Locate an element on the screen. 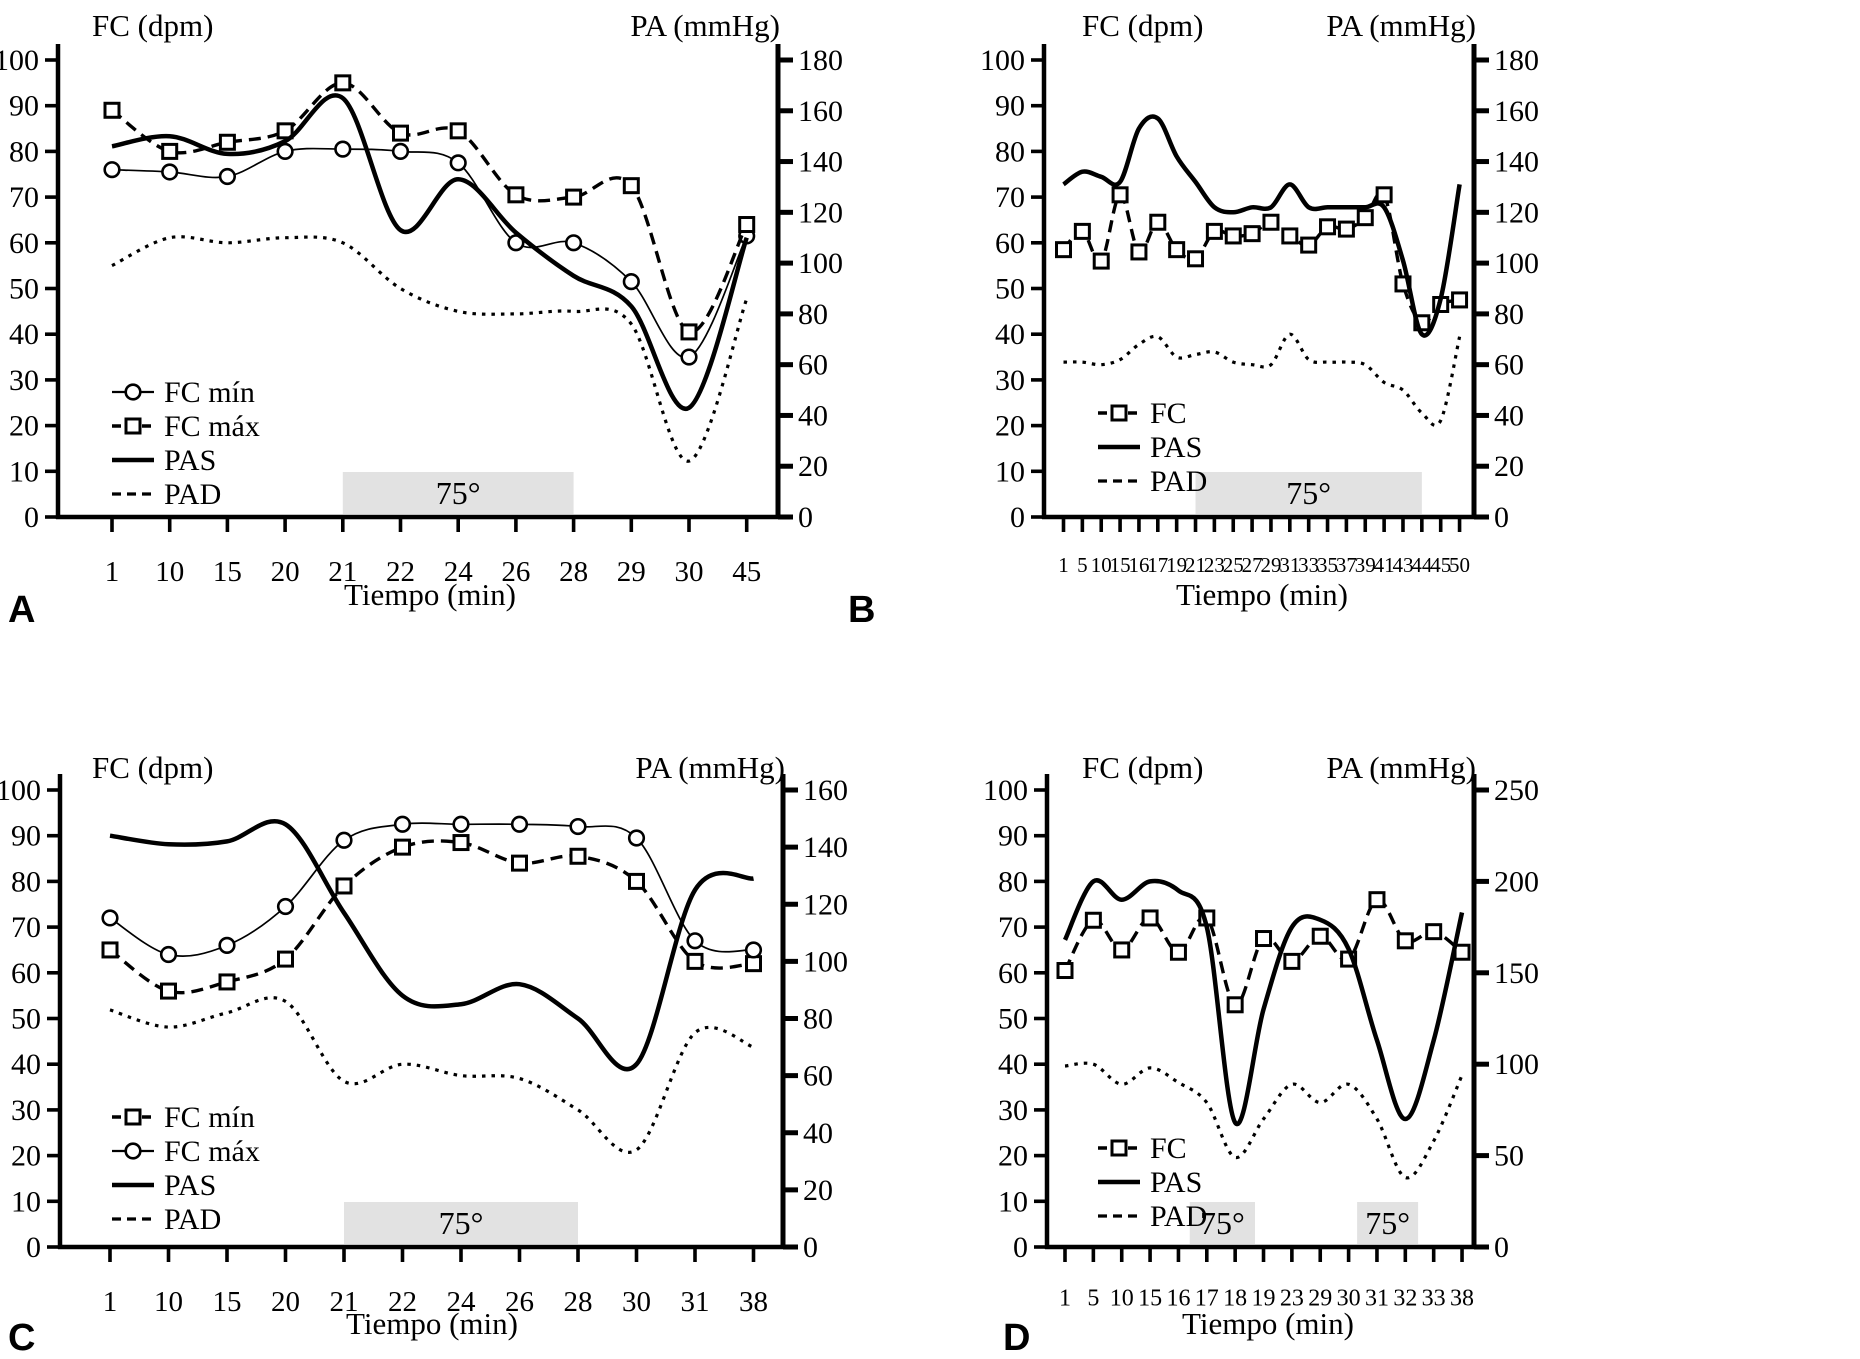 This screenshot has width=1860, height=1359. series-line-pad is located at coordinates (1264, 1120).